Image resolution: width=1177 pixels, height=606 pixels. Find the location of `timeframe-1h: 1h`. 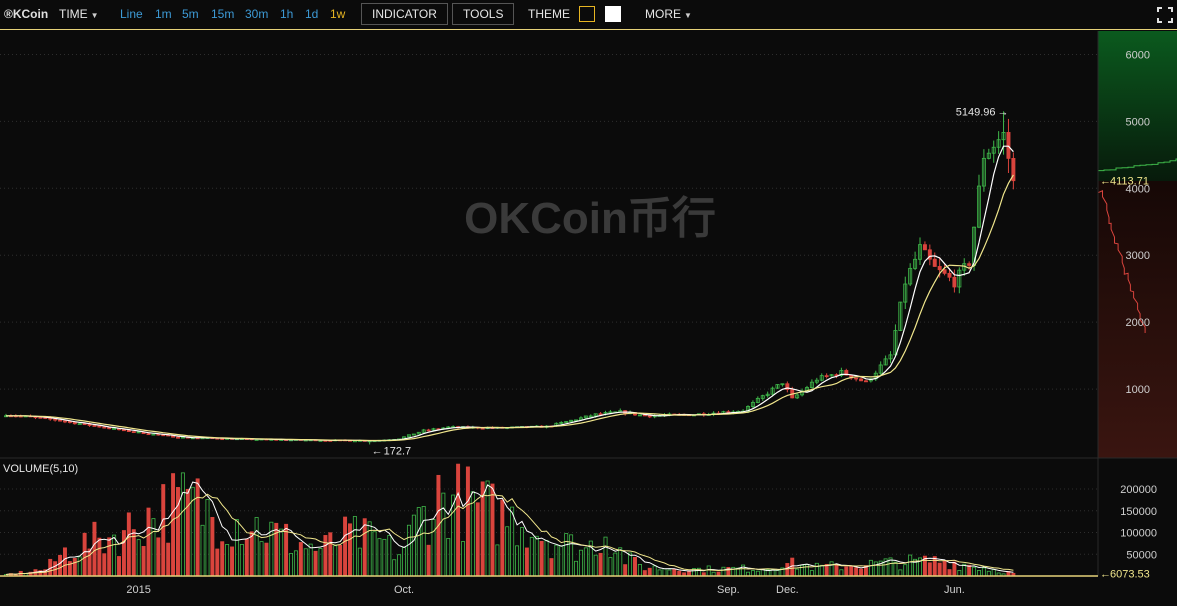

timeframe-1h: 1h is located at coordinates (287, 14).